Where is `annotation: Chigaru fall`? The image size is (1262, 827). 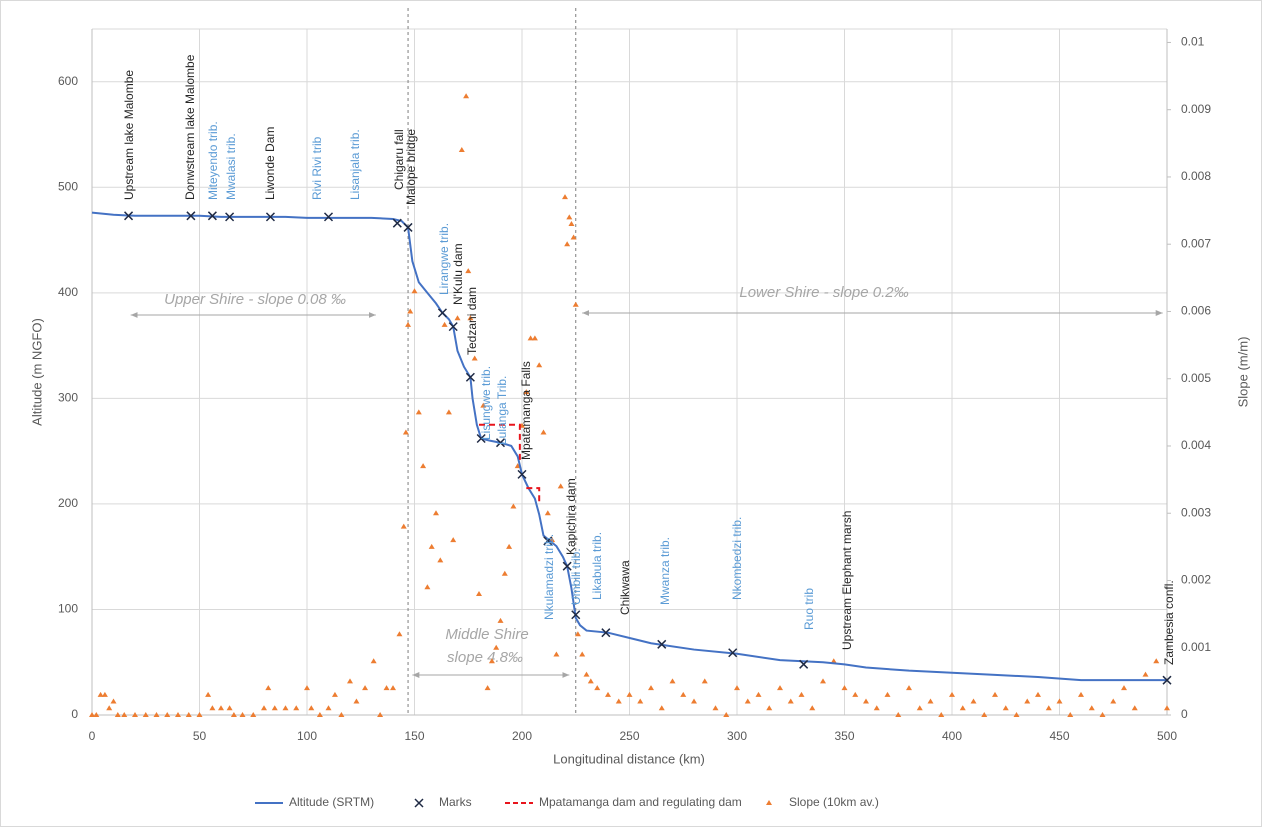
annotation: Chigaru fall is located at coordinates (399, 159).